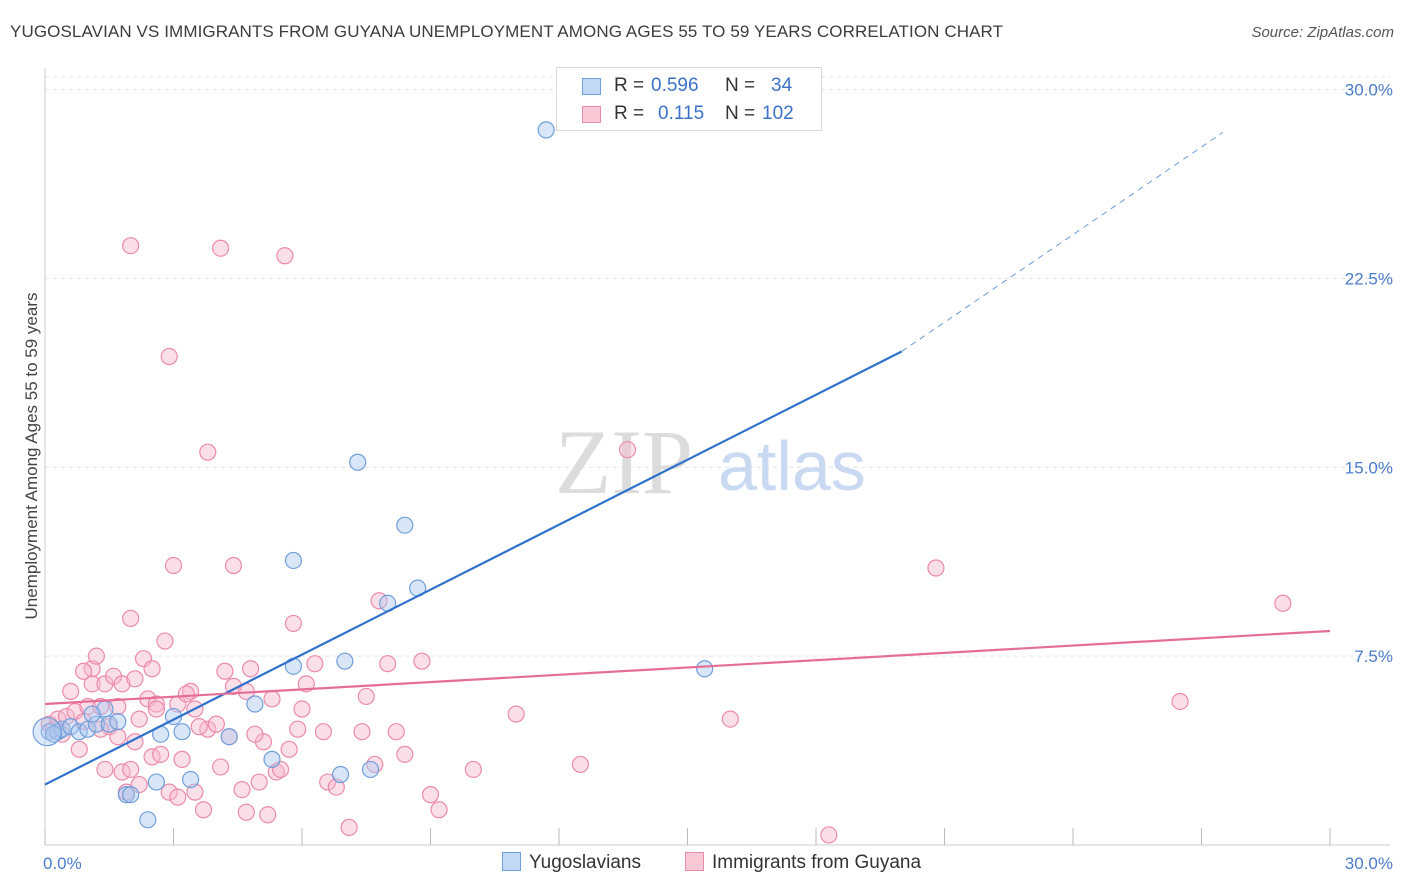  I want to click on bottom-legend-swatch-blue, so click(511, 861).